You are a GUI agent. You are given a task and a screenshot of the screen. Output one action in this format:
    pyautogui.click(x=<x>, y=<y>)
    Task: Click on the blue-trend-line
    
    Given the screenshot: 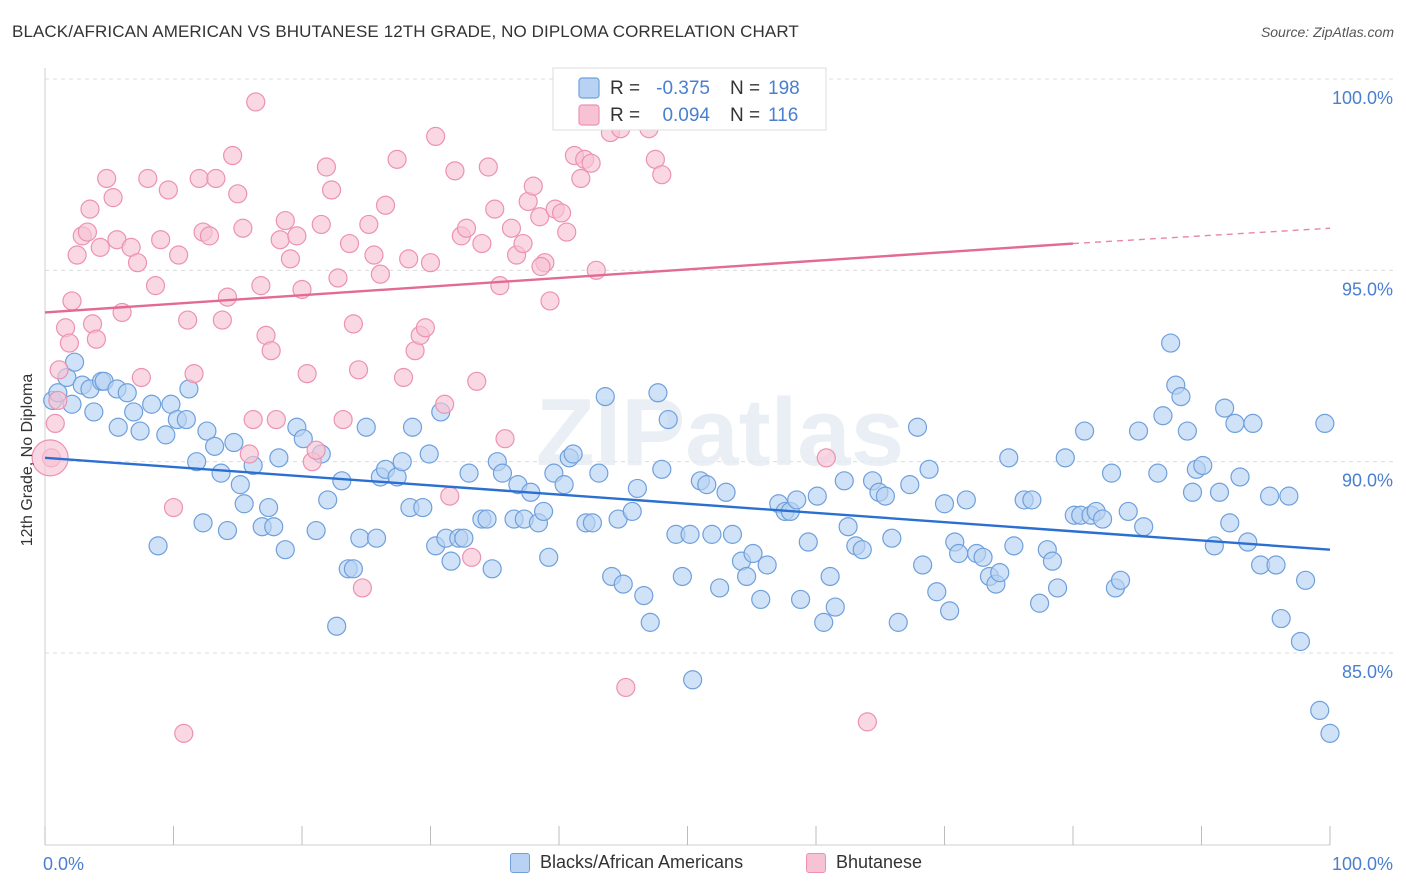 What is the action you would take?
    pyautogui.click(x=687, y=503)
    